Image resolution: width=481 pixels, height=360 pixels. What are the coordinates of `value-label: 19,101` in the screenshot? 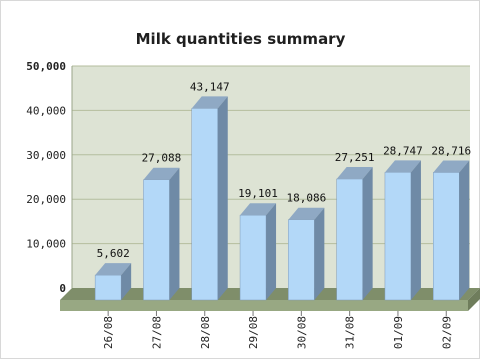 It's located at (258, 193).